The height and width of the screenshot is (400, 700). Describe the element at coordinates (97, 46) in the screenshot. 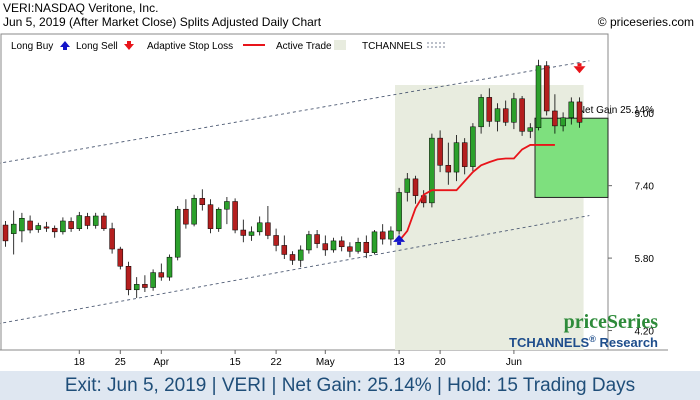

I see `legend-long-sell-label: Long Sell` at that location.